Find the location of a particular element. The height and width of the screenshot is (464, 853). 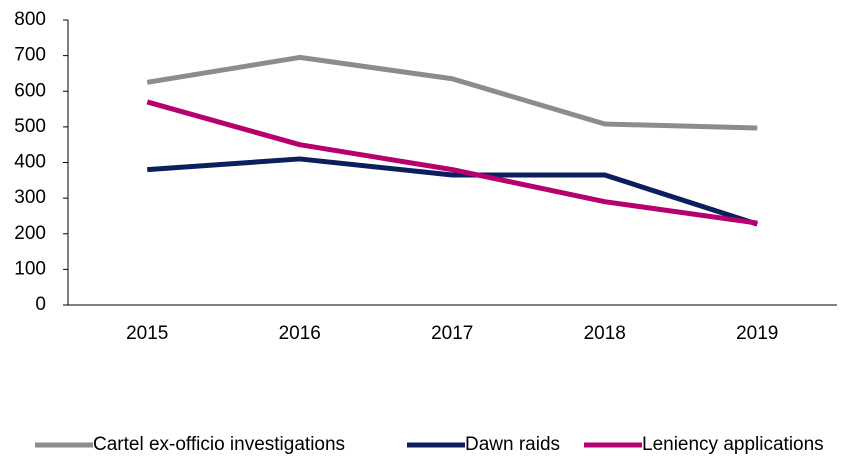

legend-label: Dawn raids is located at coordinates (512, 444).